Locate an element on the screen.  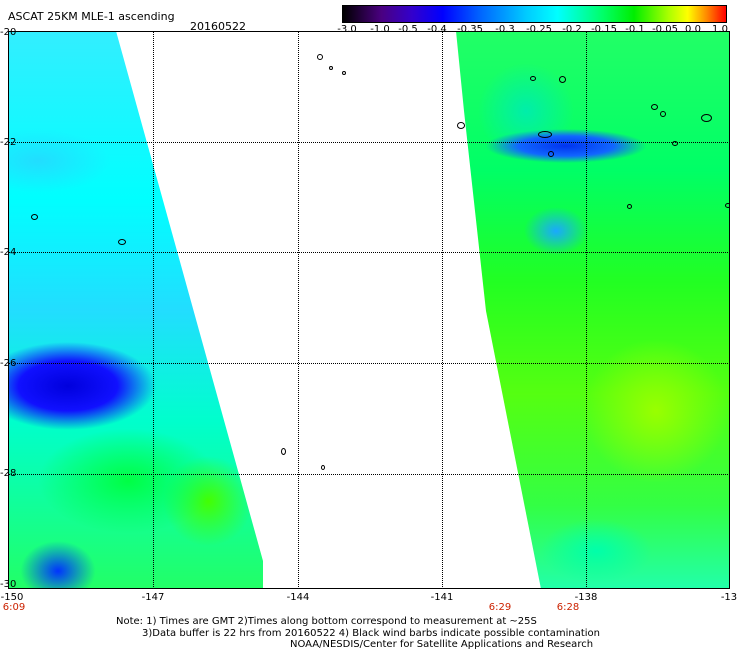
lat-label: -20 is located at coordinates (8, 32).